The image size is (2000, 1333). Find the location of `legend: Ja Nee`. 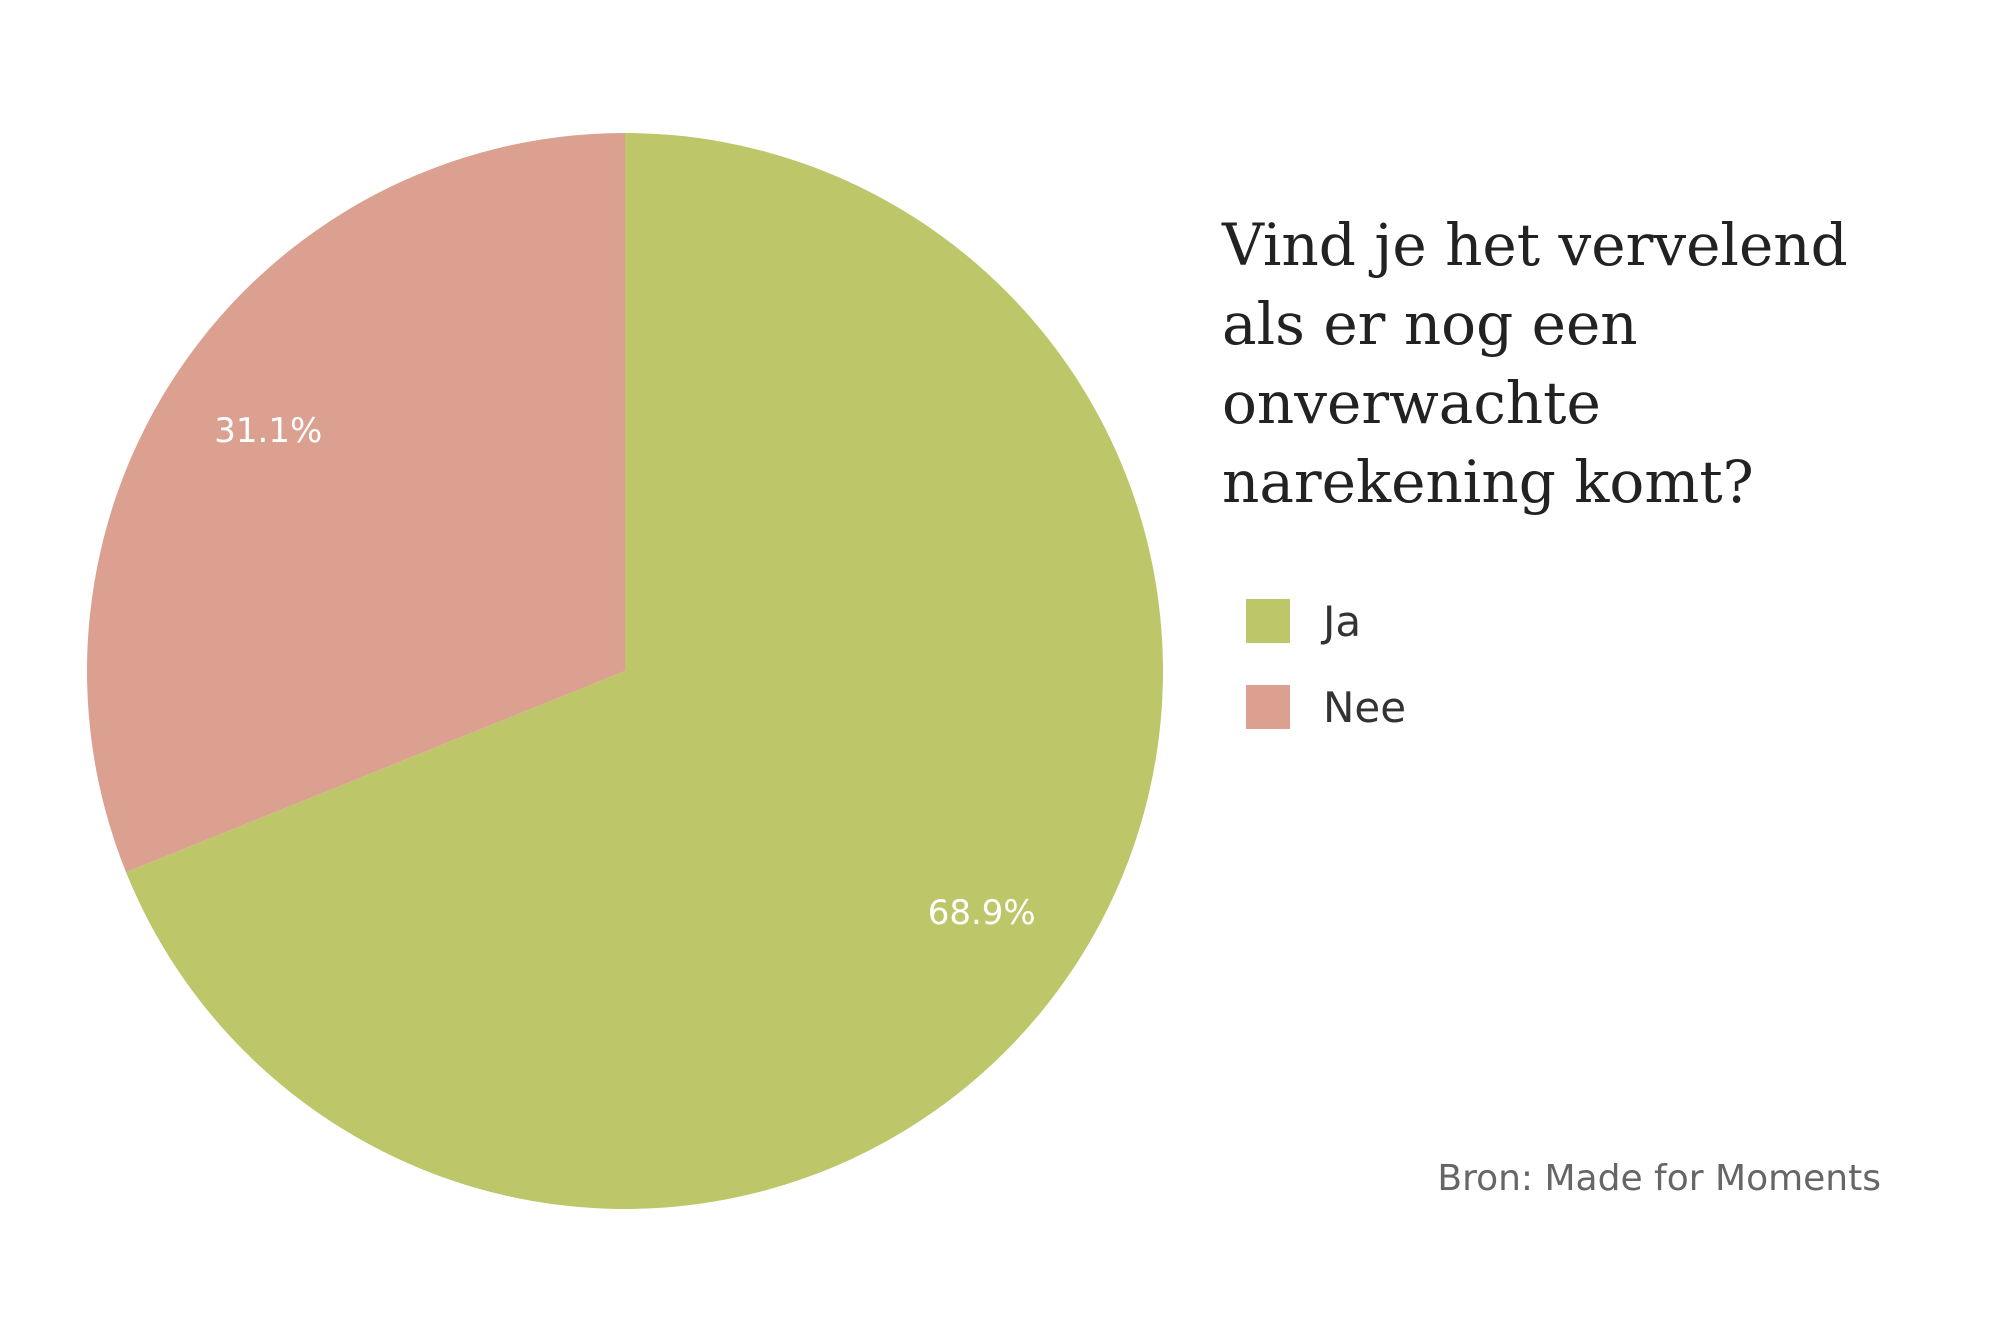

legend: Ja Nee is located at coordinates (1326, 664).